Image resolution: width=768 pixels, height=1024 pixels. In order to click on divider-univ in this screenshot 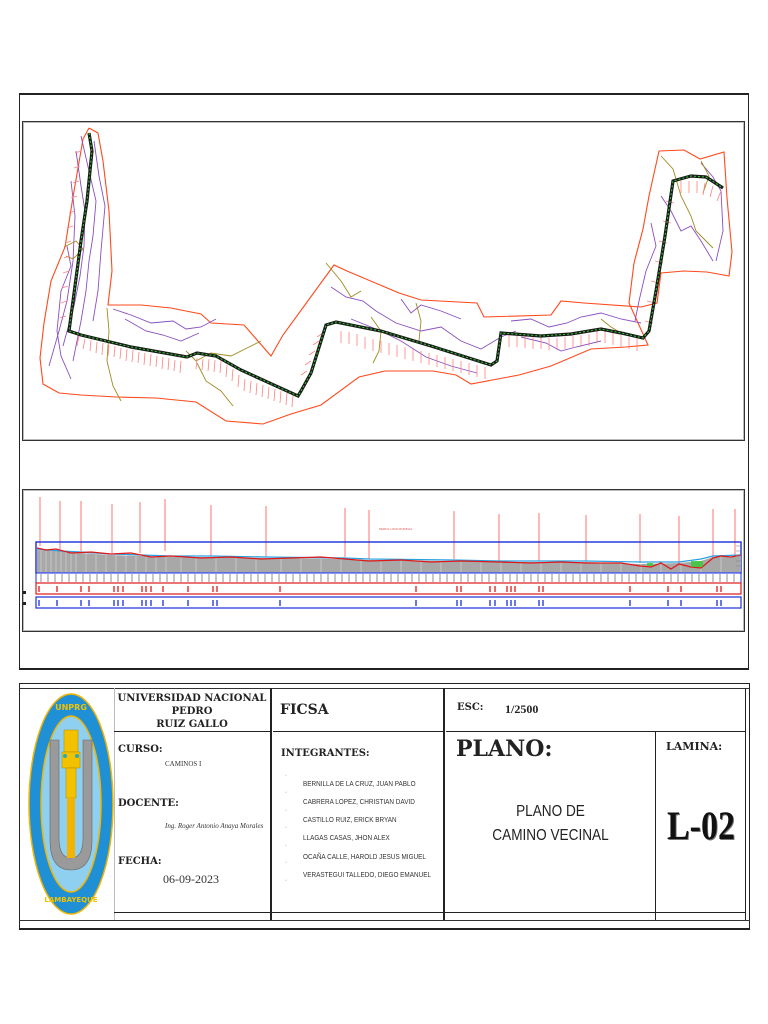, I will do `click(192, 731)`.